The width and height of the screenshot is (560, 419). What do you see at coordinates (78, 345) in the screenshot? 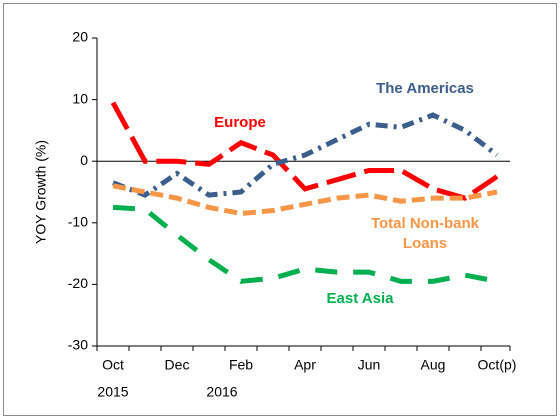
I see `y-tick-label: -30` at bounding box center [78, 345].